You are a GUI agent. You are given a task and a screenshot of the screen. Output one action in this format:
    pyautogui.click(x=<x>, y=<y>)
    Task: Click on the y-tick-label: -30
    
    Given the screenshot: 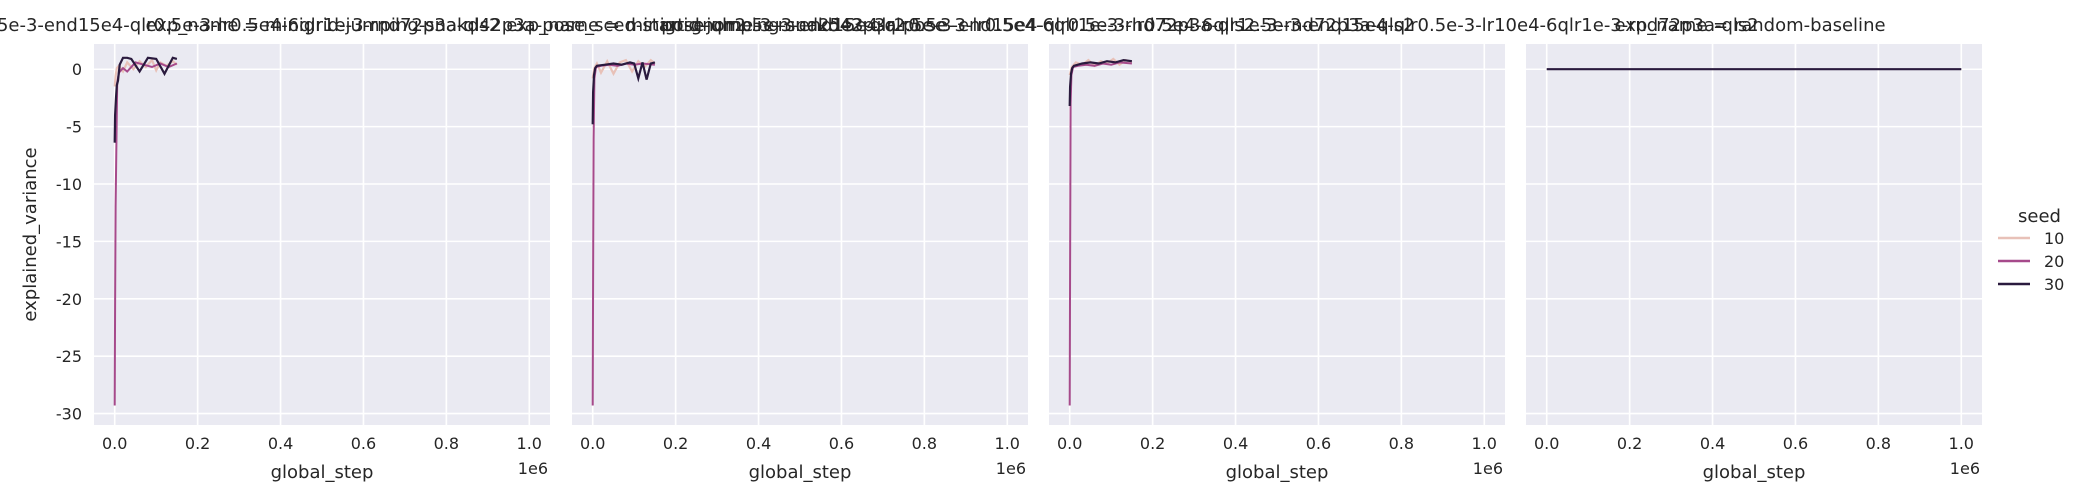 What is the action you would take?
    pyautogui.click(x=69, y=414)
    